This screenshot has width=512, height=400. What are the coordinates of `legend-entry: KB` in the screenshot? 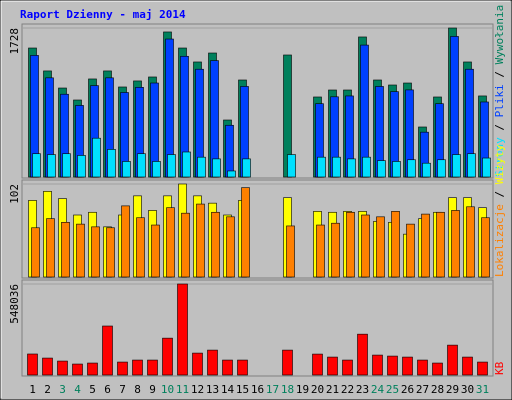 It's located at (499, 368).